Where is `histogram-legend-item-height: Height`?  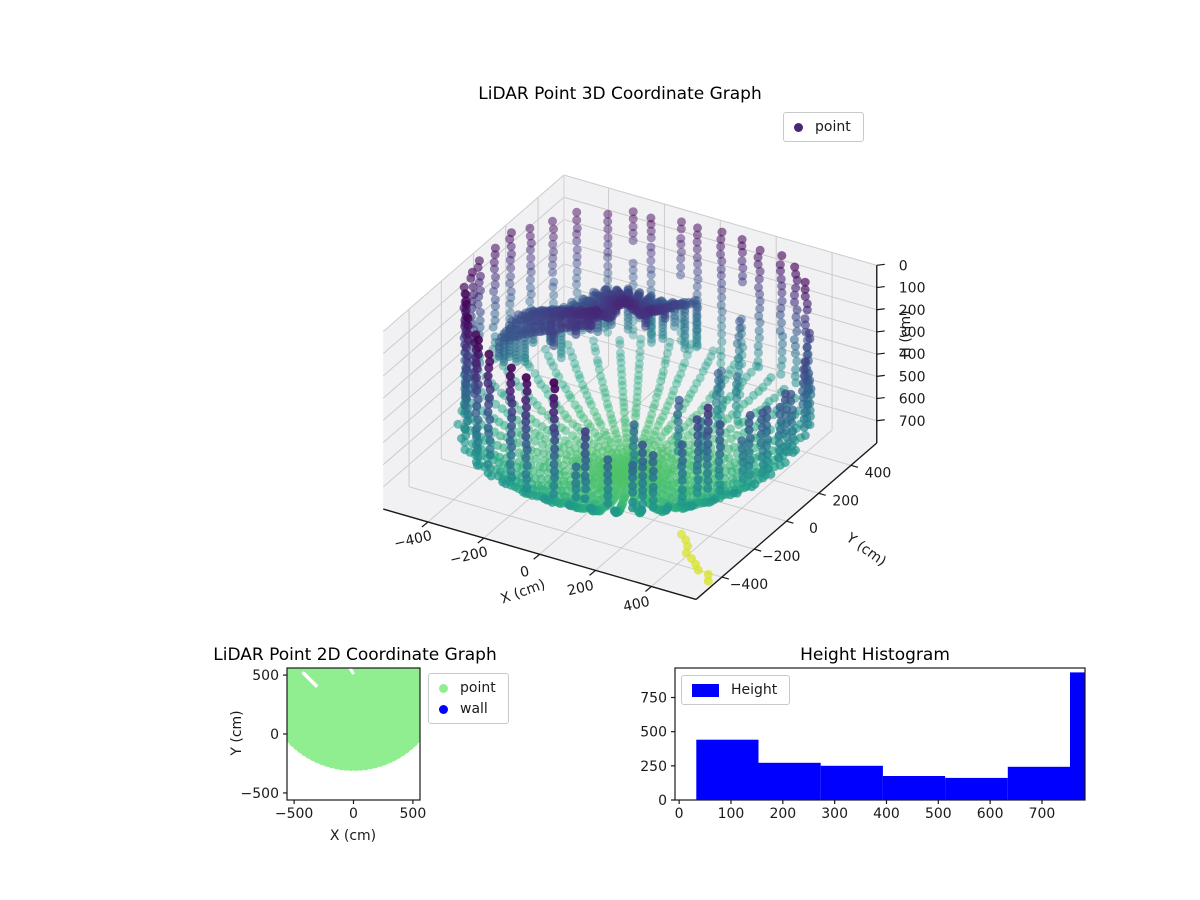
histogram-legend-item-height: Height is located at coordinates (734, 690).